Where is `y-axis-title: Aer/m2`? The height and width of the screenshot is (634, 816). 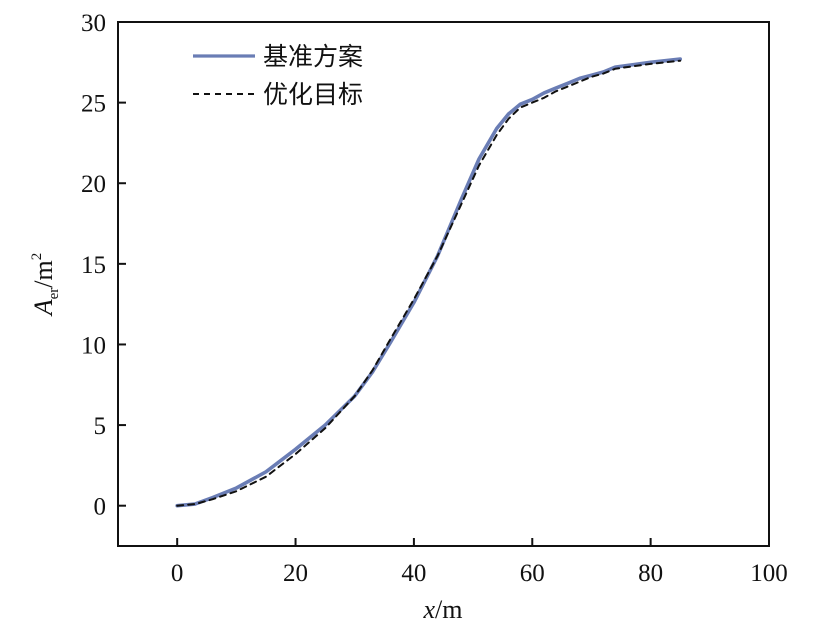 y-axis-title: Aer/m2 is located at coordinates (45, 285).